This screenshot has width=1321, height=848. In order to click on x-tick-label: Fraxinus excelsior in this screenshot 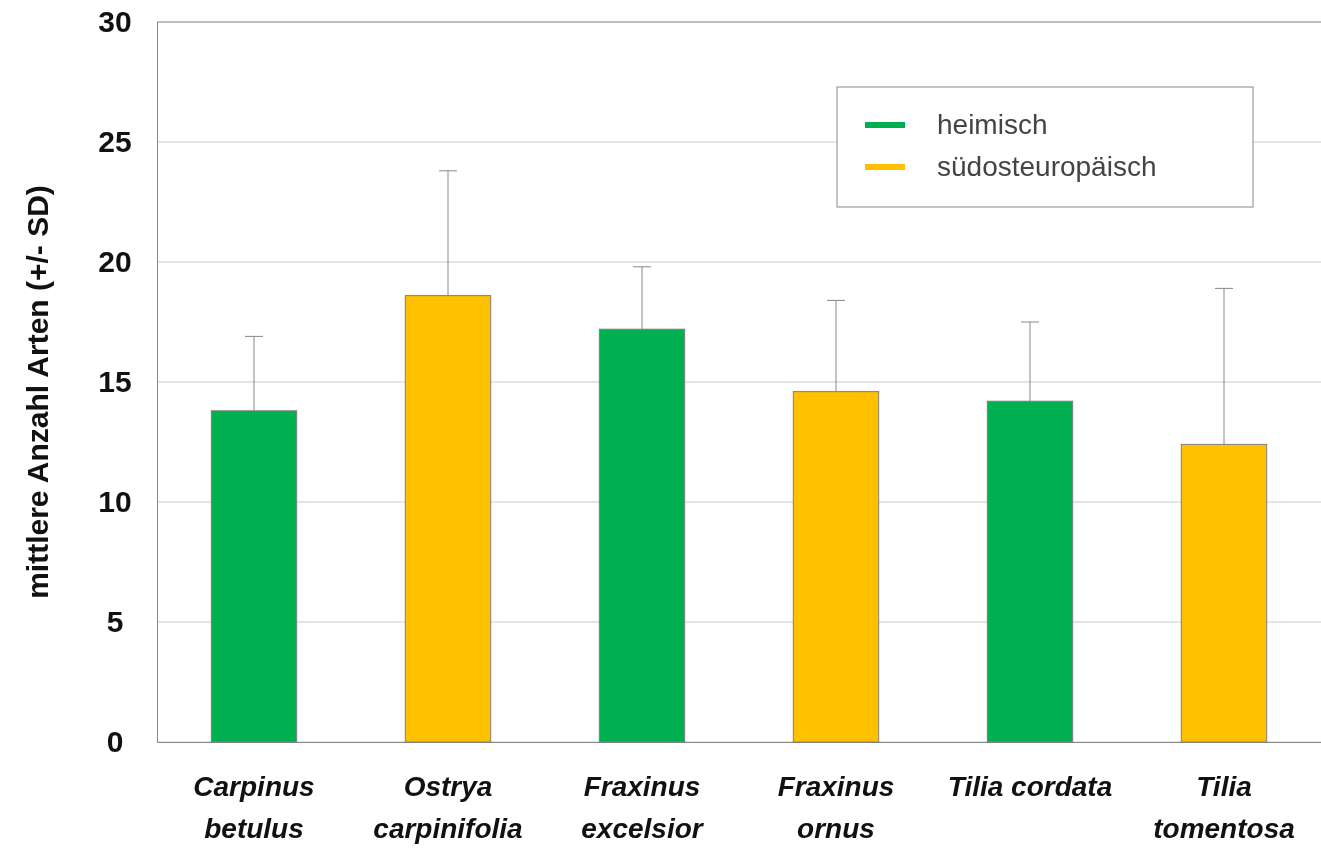, I will do `click(643, 807)`.